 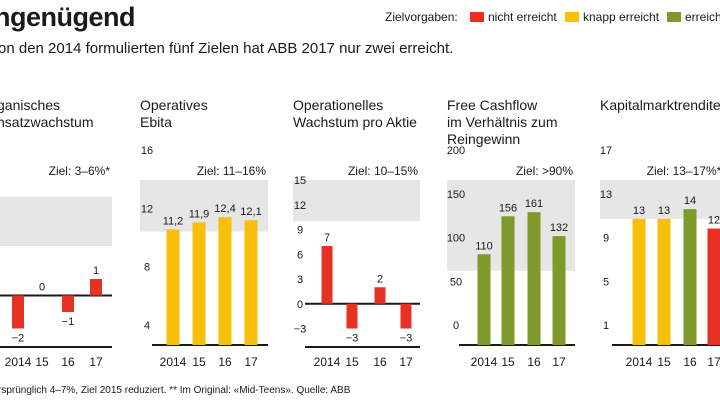 What do you see at coordinates (250, 212) in the screenshot?
I see `data-label: 12,1` at bounding box center [250, 212].